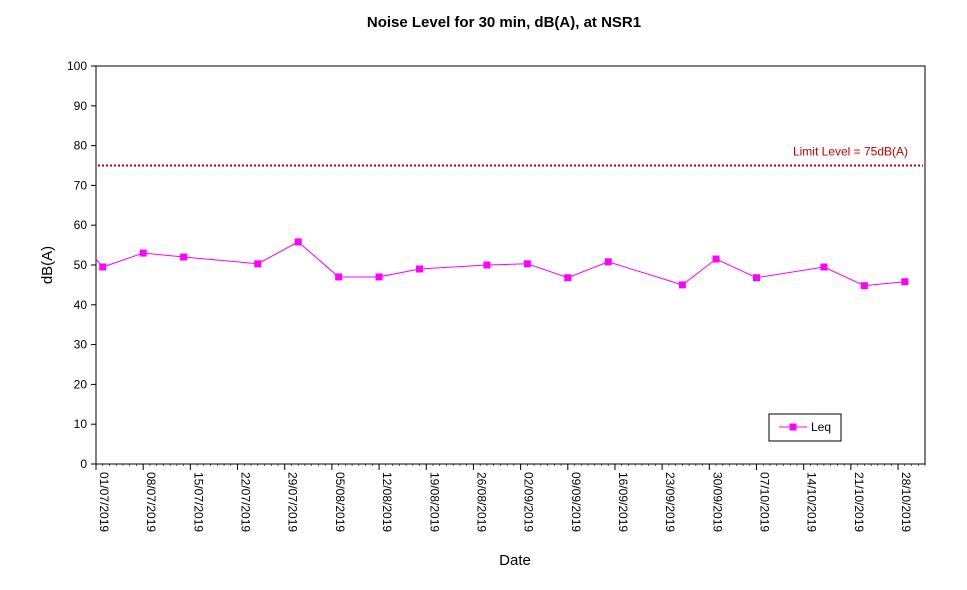 The width and height of the screenshot is (967, 590). Describe the element at coordinates (104, 502) in the screenshot. I see `x-tick-label: 01/07/2019` at that location.